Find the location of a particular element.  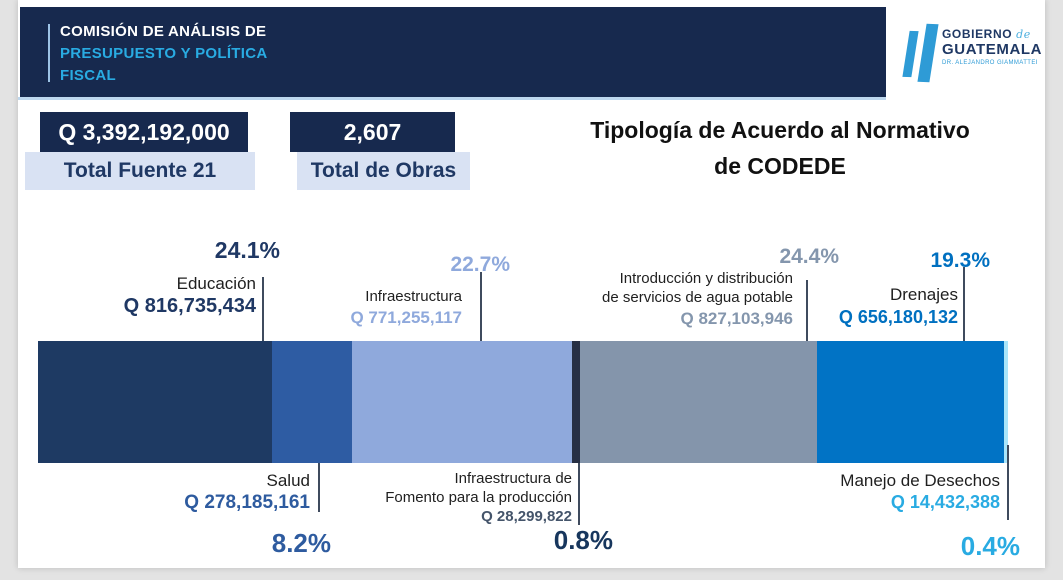

callout-manejo-desechos: Manejo de Desechos Q 14,432,388 0.4% is located at coordinates (895, 516).